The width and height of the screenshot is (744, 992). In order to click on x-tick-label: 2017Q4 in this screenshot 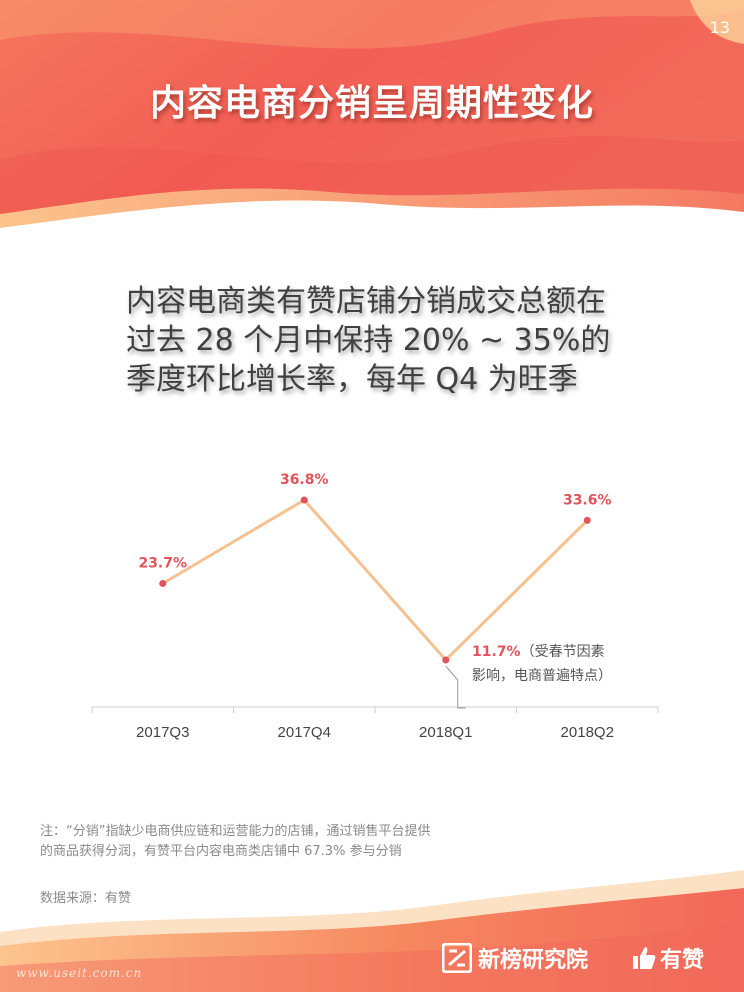, I will do `click(304, 732)`.